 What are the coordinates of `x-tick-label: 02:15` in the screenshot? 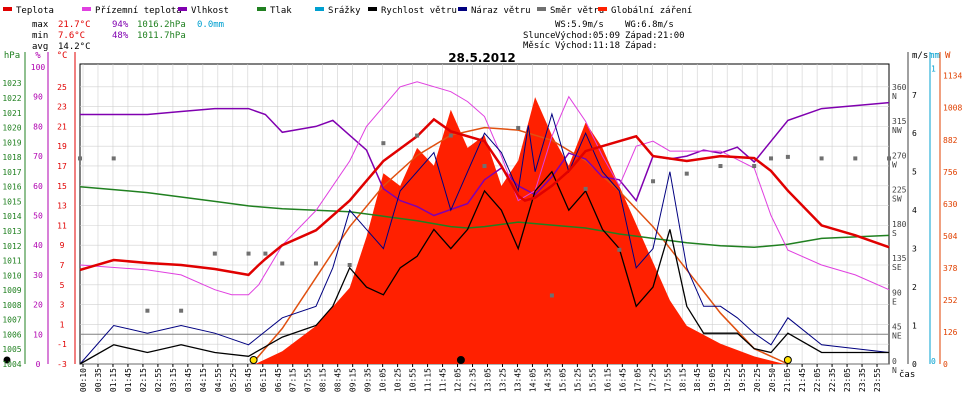 It's located at (143, 380).